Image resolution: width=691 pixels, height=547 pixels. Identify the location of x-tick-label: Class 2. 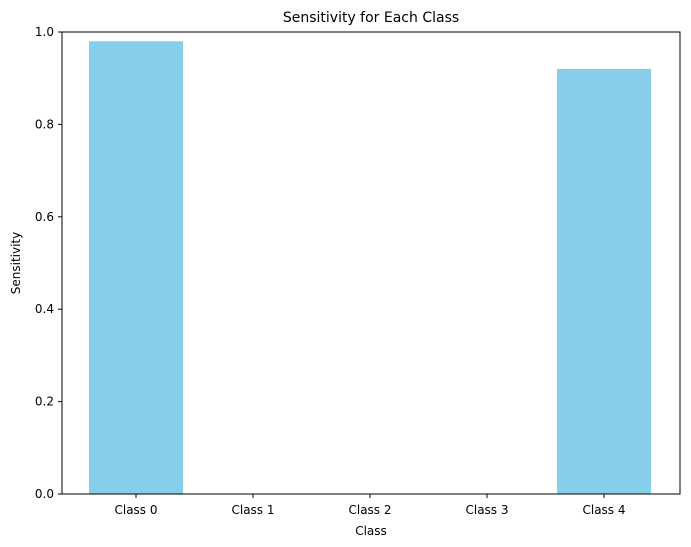
(369, 510).